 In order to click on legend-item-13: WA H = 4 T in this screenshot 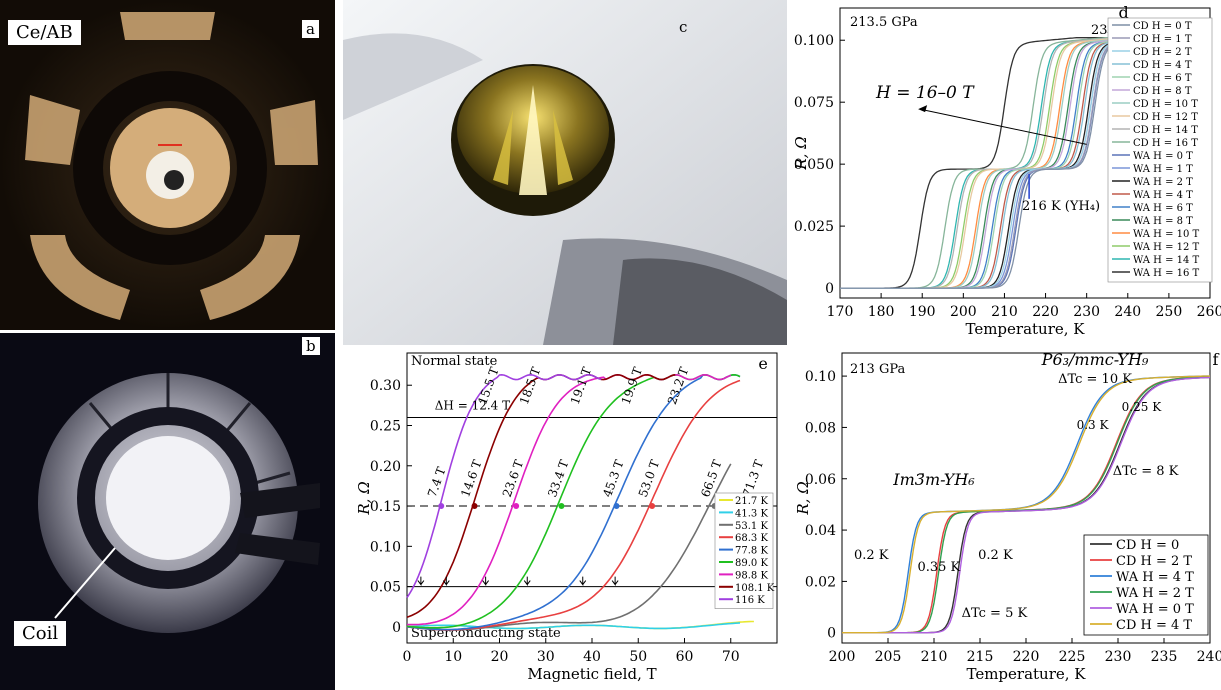, I will do `click(1163, 195)`.